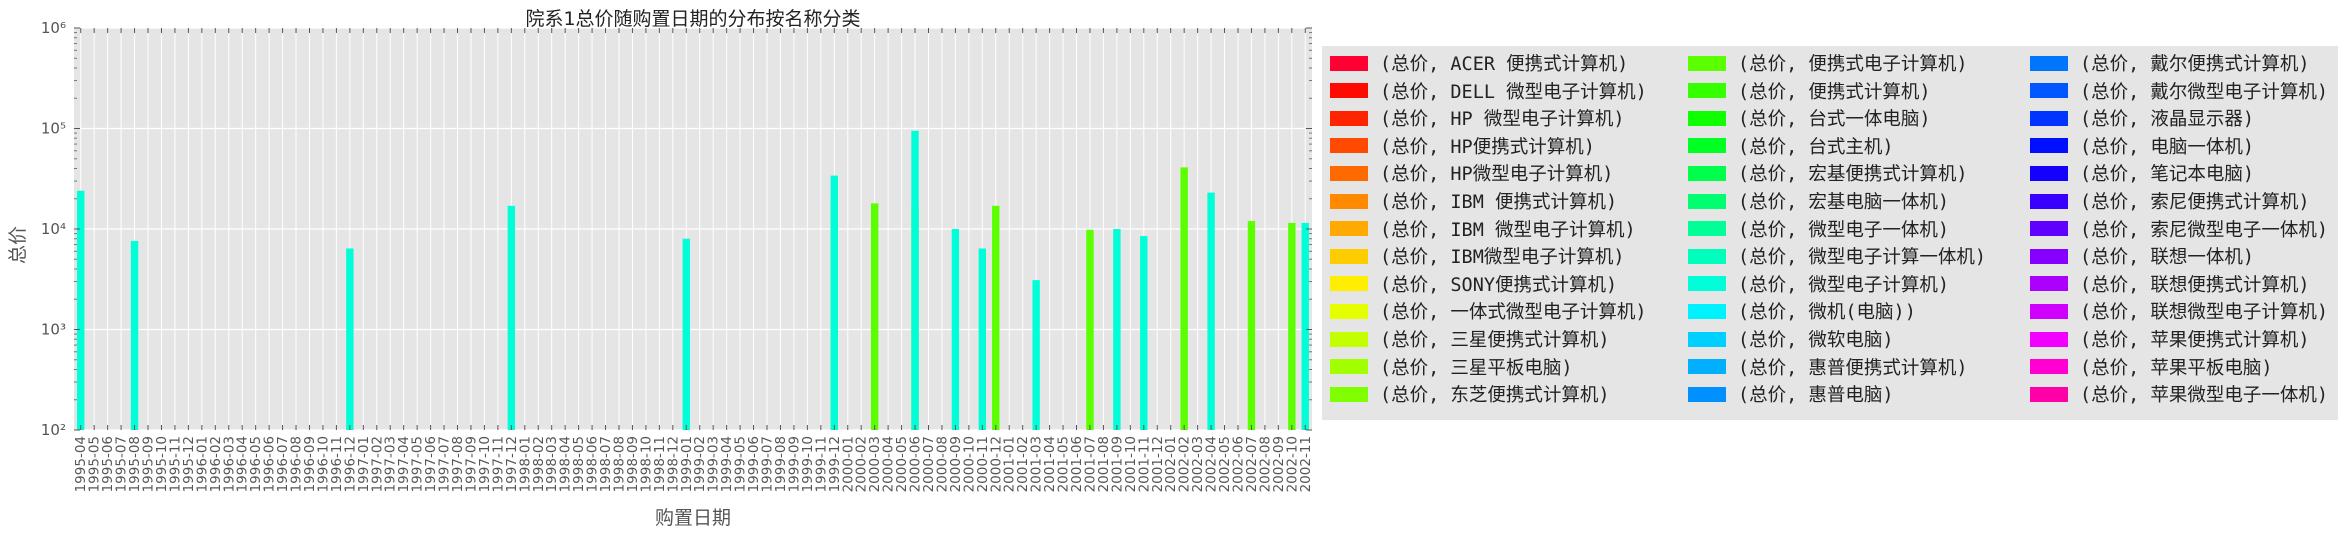  What do you see at coordinates (539, 464) in the screenshot?
I see `x-tick-label: 1998-02` at bounding box center [539, 464].